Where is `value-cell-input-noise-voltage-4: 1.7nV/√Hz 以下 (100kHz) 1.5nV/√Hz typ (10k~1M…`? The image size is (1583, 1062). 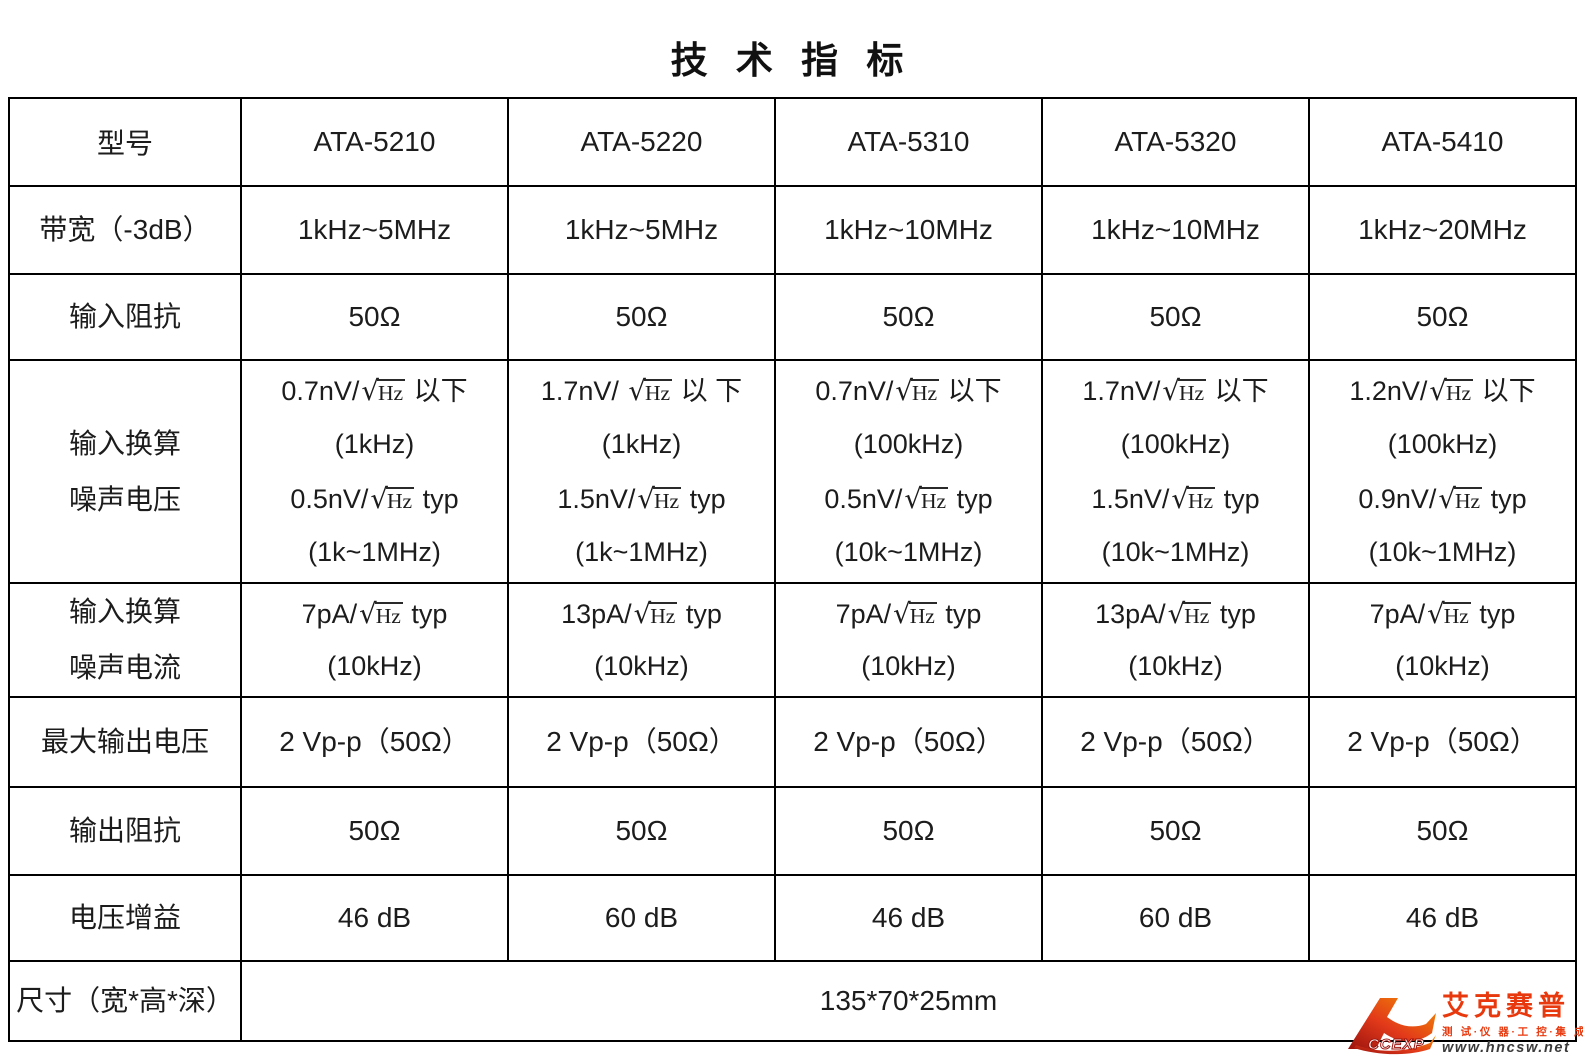
value-cell-input-noise-voltage-4: 1.7nV/√Hz 以下 (100kHz) 1.5nV/√Hz typ (10k~1M… is located at coordinates (1175, 471).